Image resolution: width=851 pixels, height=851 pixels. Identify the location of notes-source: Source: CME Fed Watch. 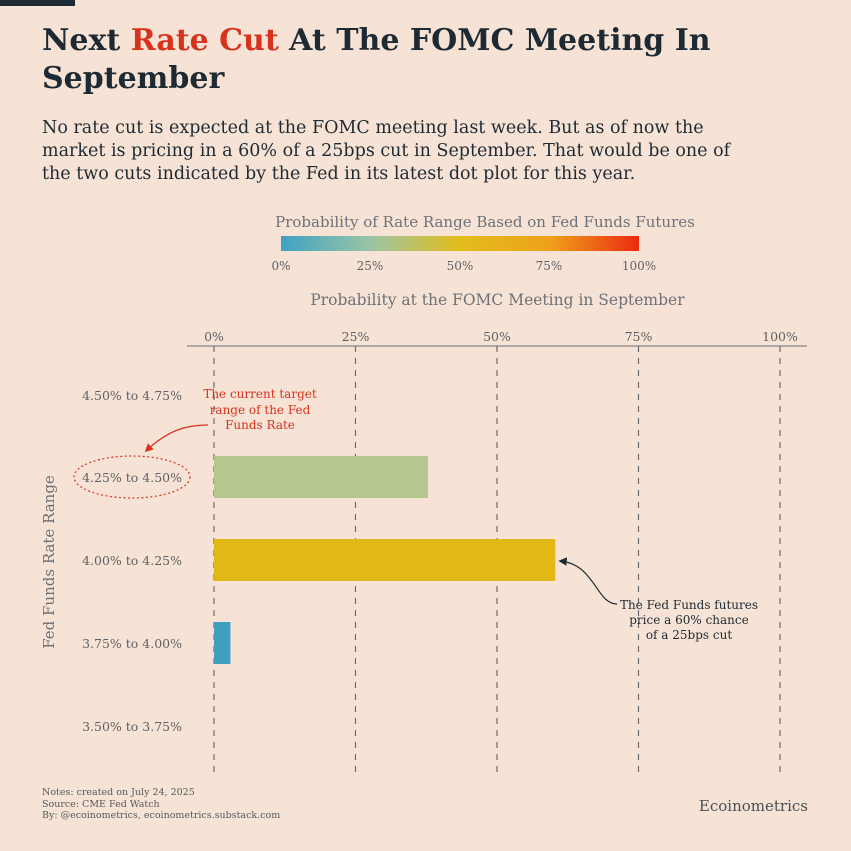
(101, 804).